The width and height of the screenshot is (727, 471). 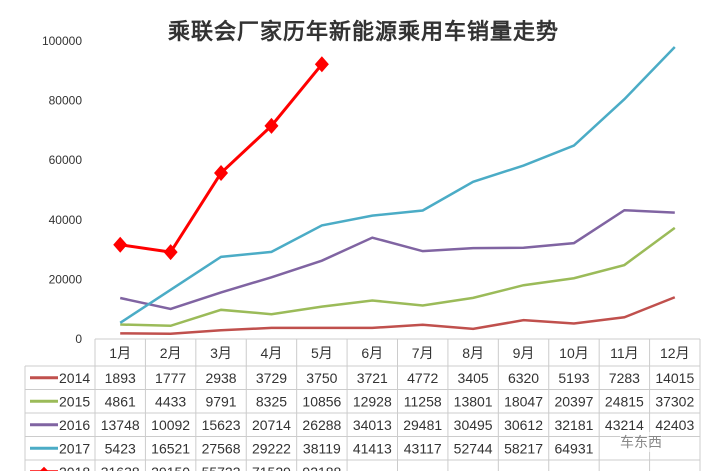 I want to click on chart-title: 乘联会厂家历年新能源乘用车销量走势, so click(x=363, y=32).